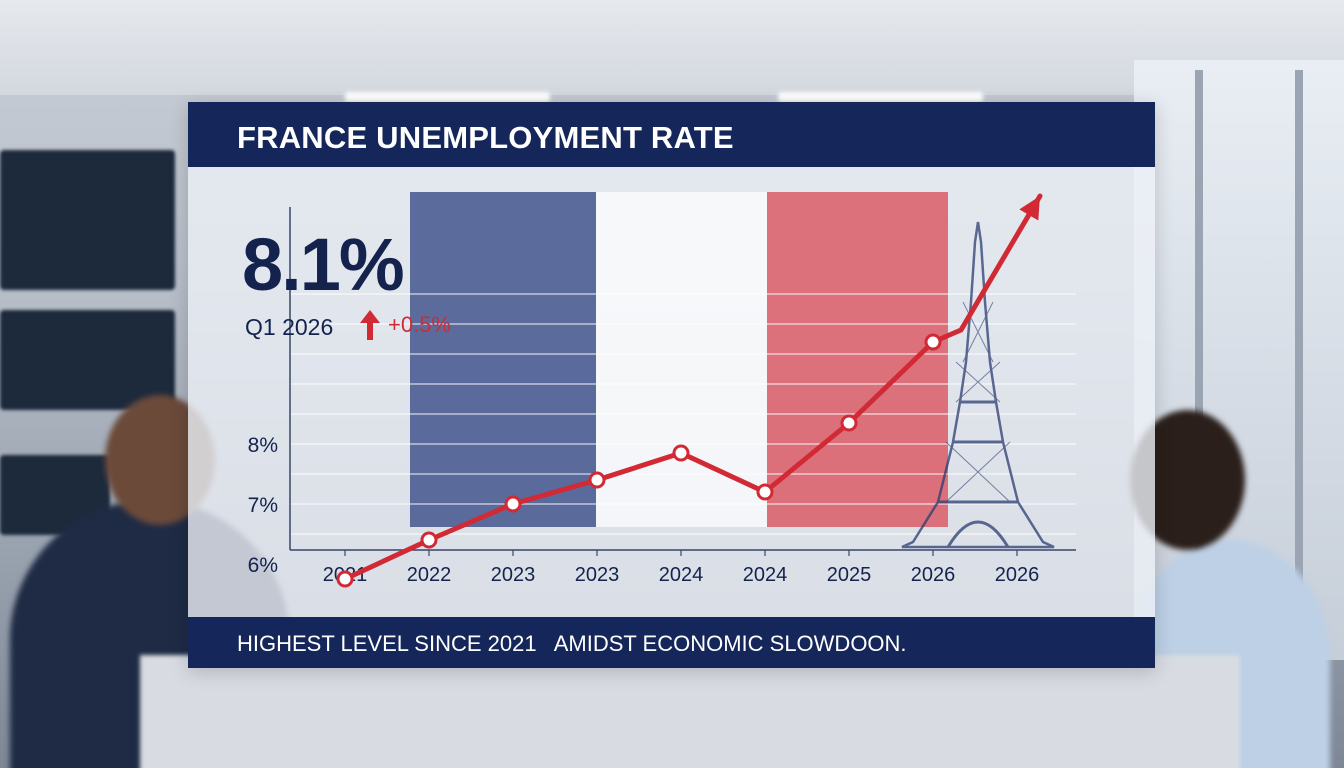 This screenshot has height=768, width=1344. Describe the element at coordinates (857, 359) in the screenshot. I see `flag-band-red` at that location.